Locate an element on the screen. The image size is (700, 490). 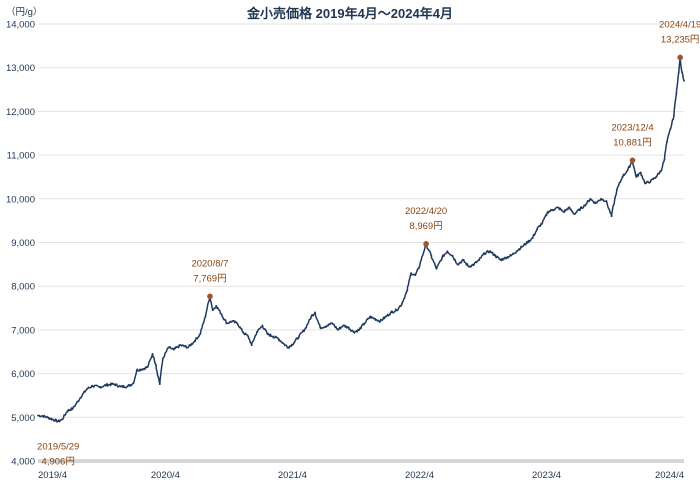
y-tick-label: 6,000 is located at coordinates (23, 374).